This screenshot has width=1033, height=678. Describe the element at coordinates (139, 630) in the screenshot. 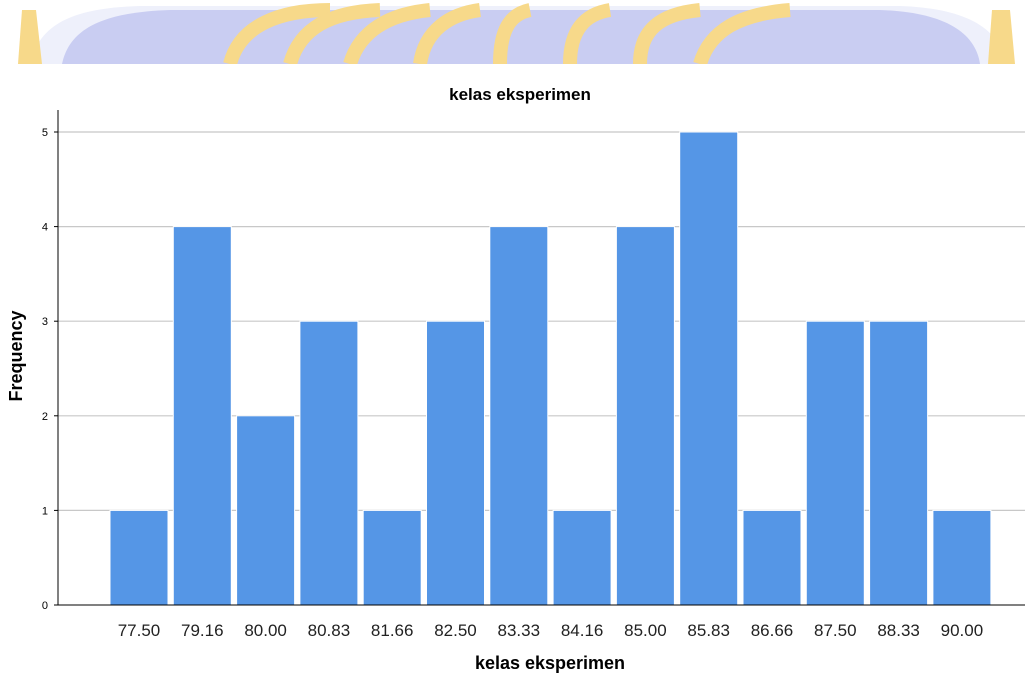

I see `x-tick-label: 77.50` at that location.